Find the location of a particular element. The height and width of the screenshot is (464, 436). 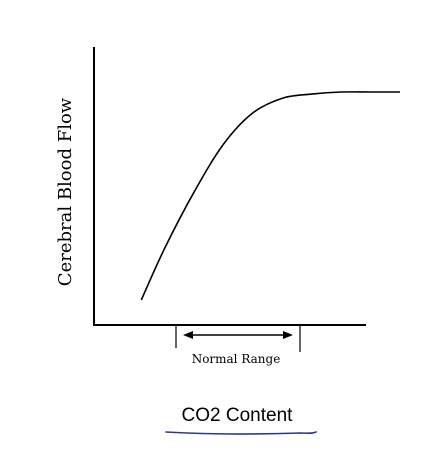

normal-range-arrowhead-left is located at coordinates (188, 335).